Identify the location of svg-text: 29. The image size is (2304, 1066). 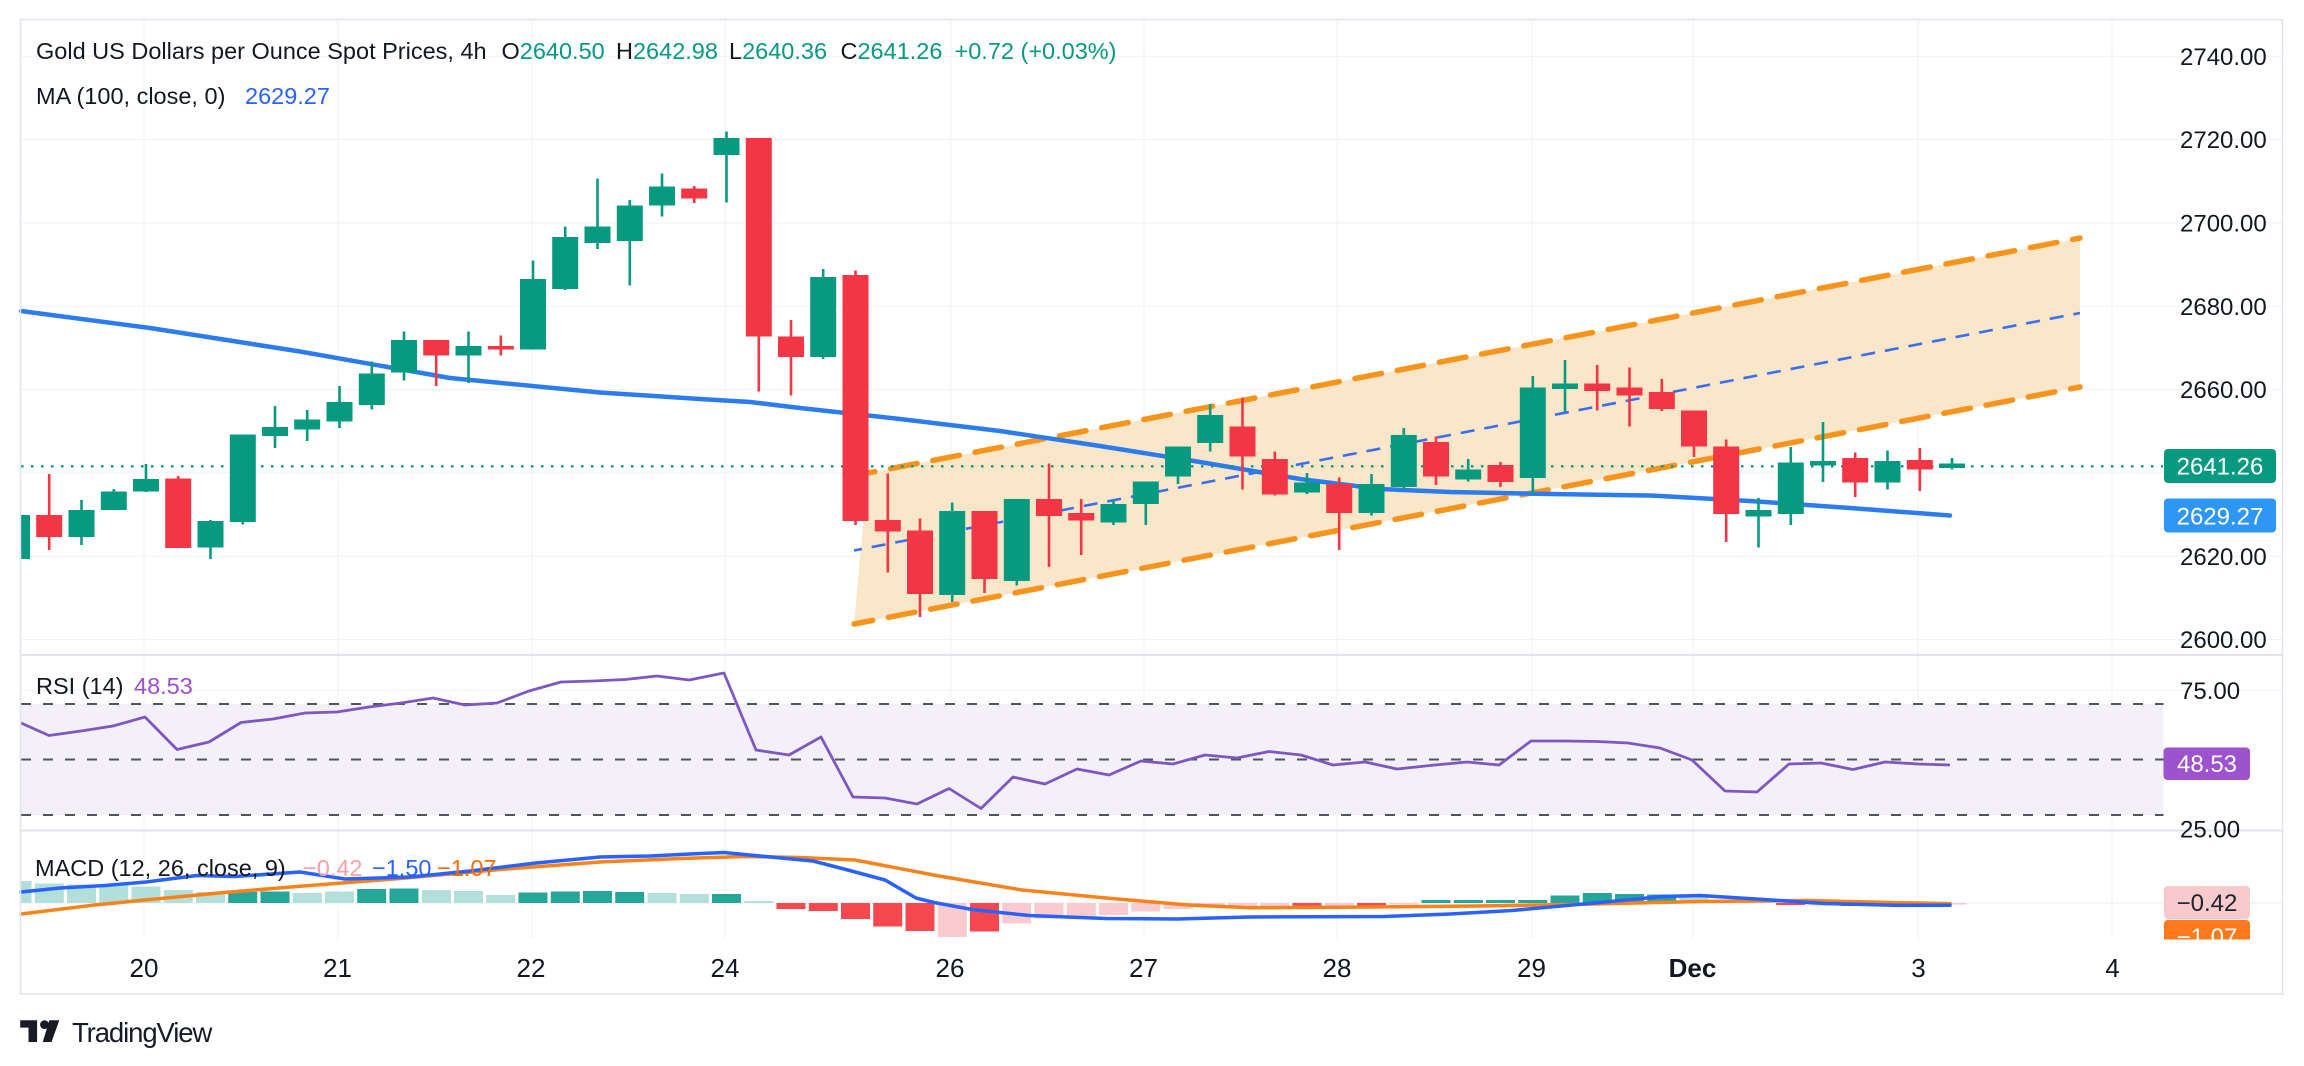
(1531, 968).